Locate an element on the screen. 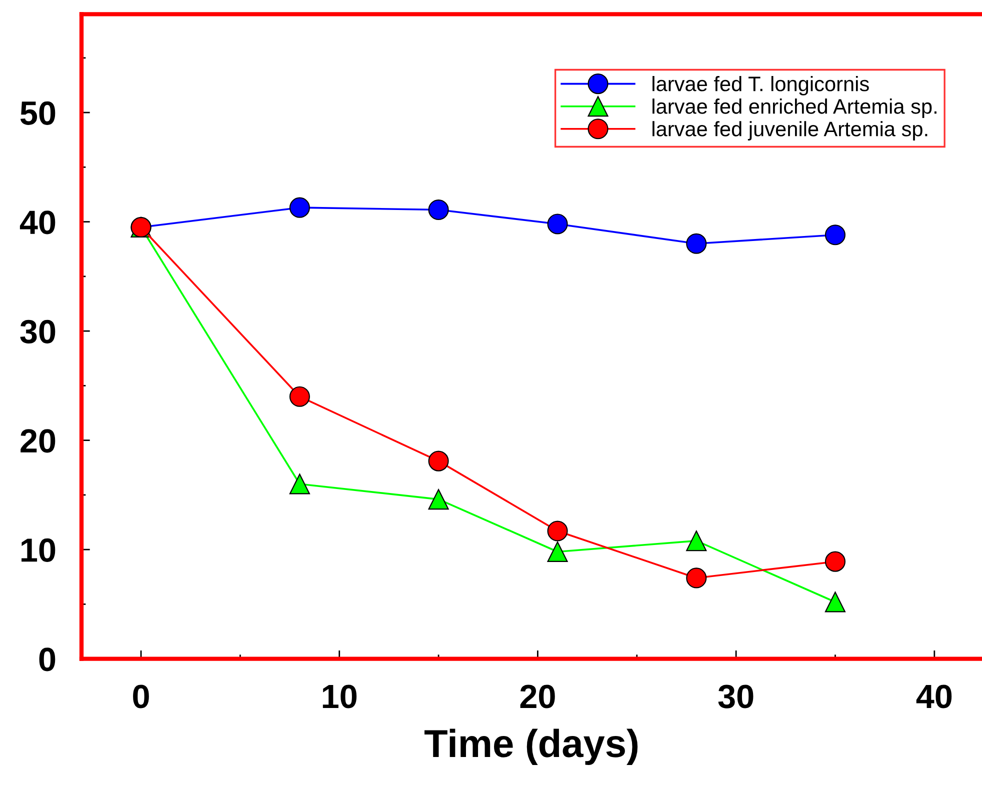  legend-label: larvae fed juvenile Artemia sp. is located at coordinates (790, 131).